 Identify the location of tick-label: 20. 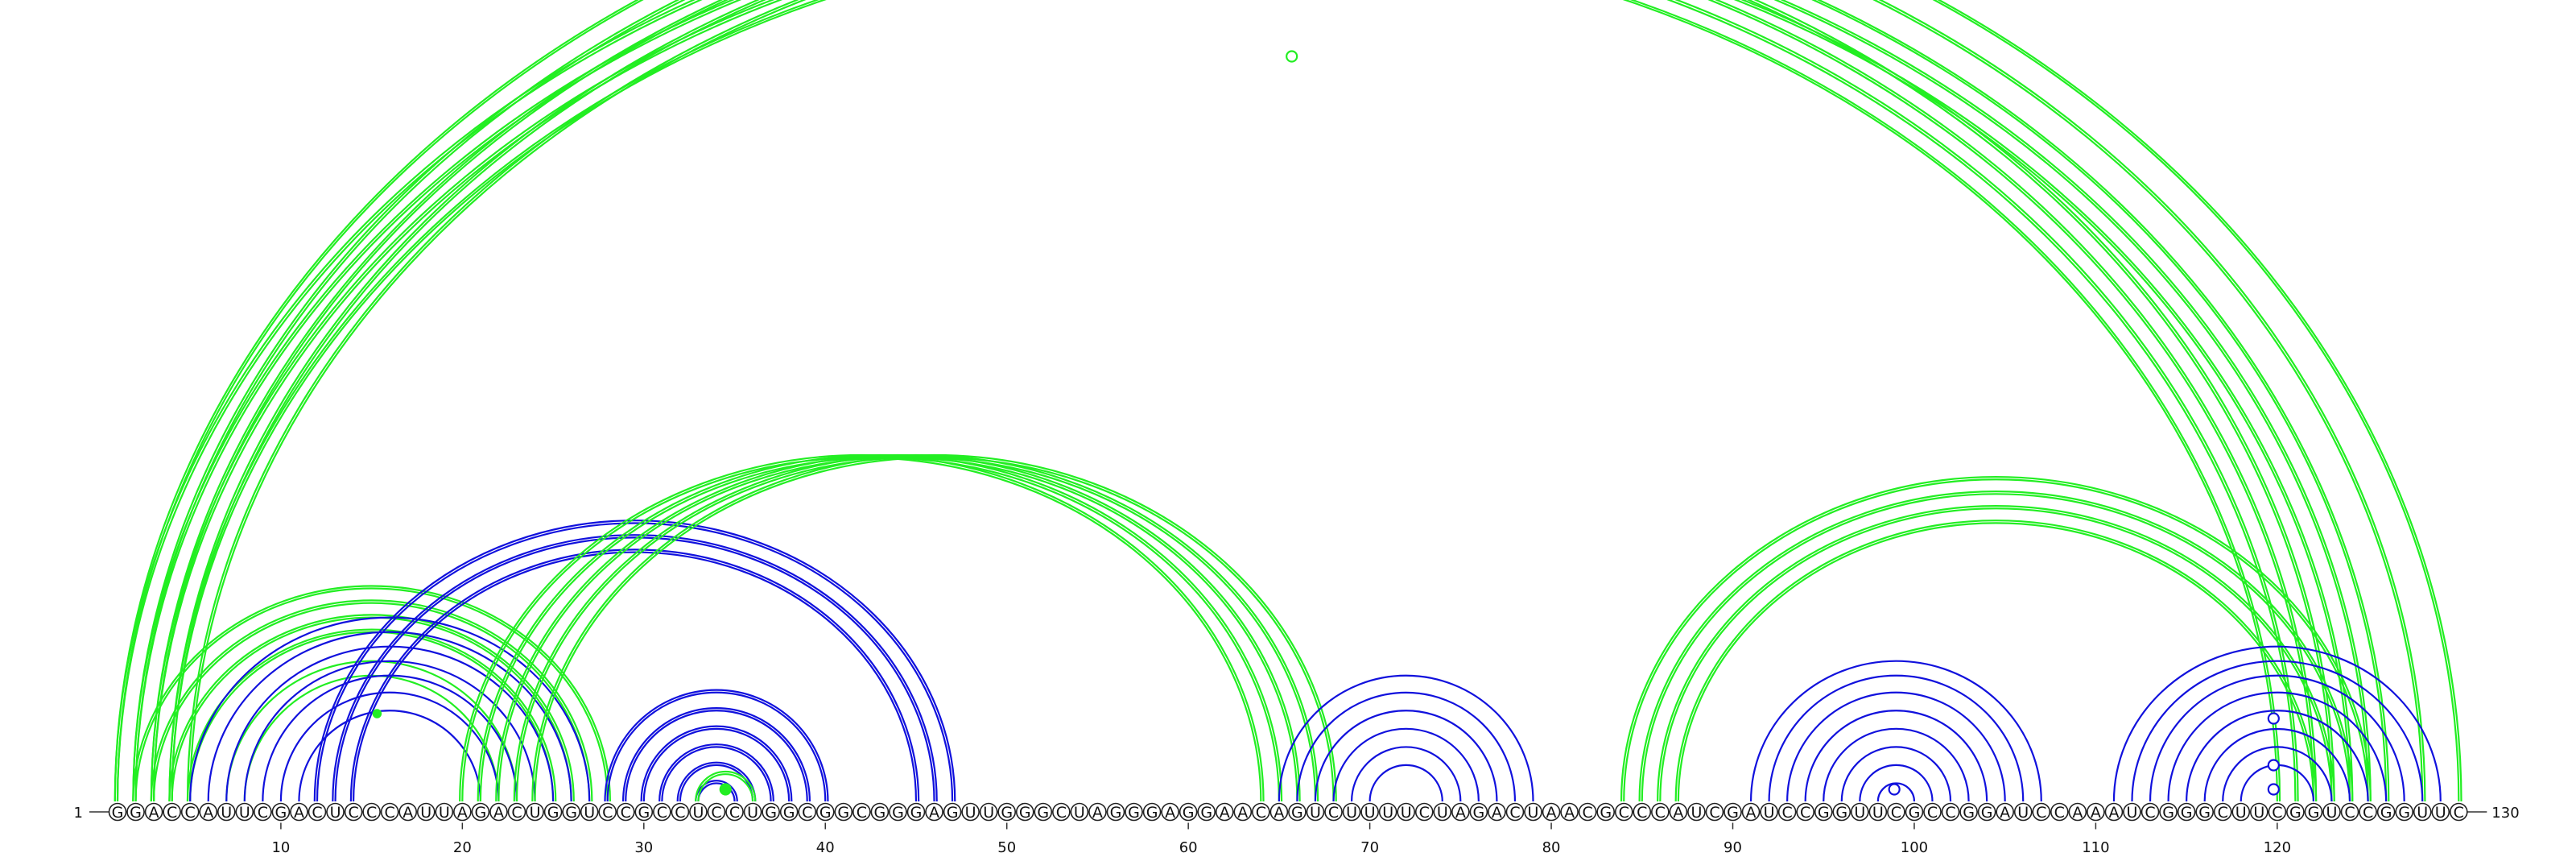
(463, 847).